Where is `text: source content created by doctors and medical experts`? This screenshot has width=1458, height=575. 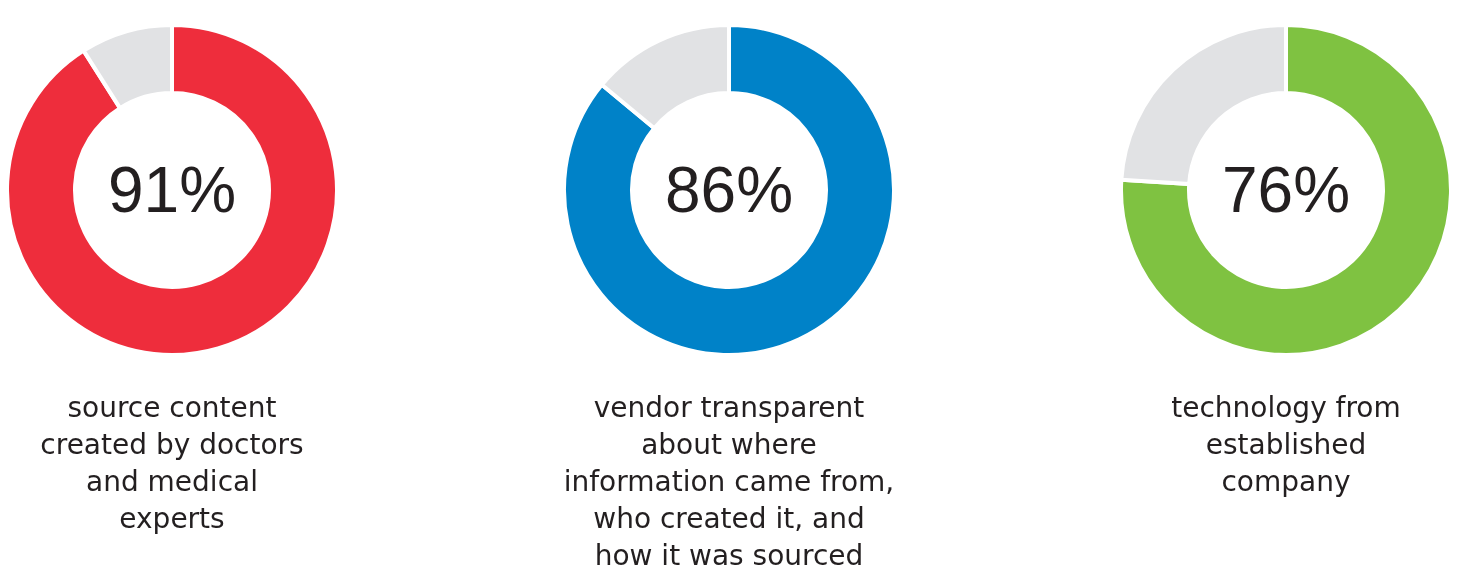
text: source content created by doctors and medical experts is located at coordinates (172, 463).